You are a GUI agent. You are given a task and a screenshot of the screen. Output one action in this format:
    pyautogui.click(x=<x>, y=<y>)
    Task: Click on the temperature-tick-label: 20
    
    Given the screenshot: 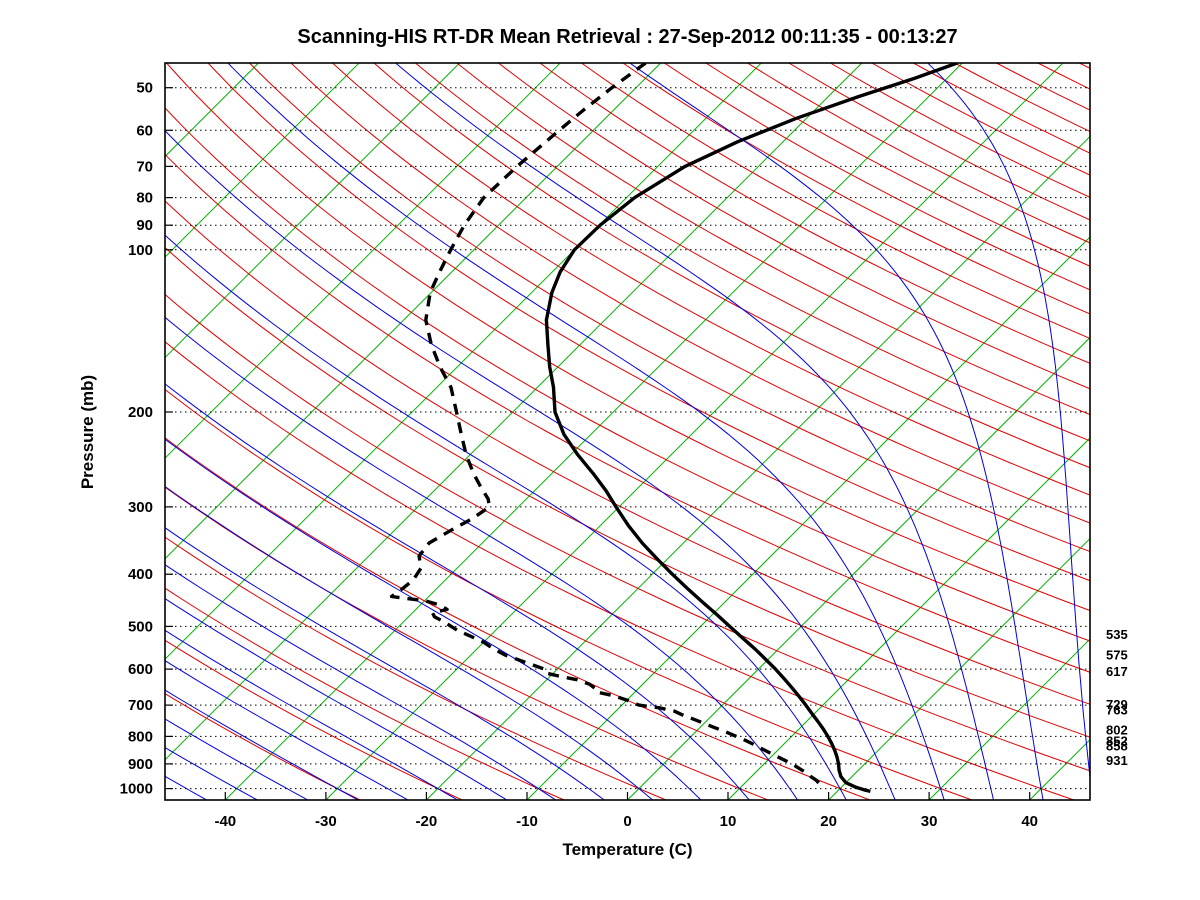 What is the action you would take?
    pyautogui.click(x=828, y=821)
    